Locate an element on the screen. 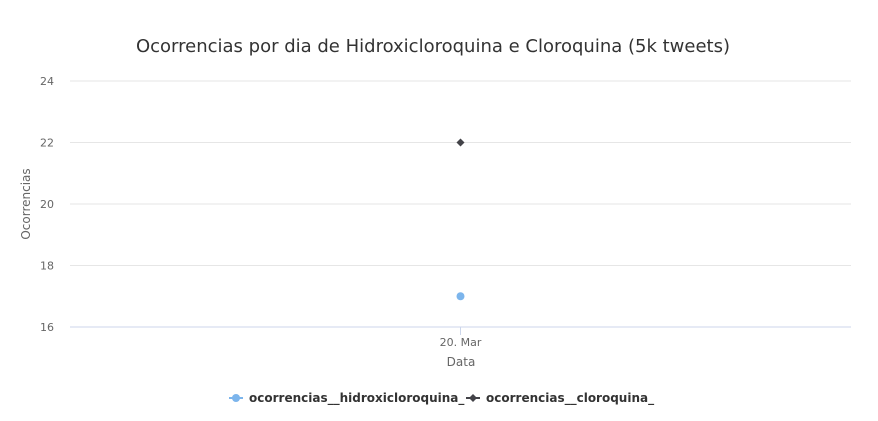 The width and height of the screenshot is (878, 421). data-point-hidroxicloroquina is located at coordinates (460, 296).